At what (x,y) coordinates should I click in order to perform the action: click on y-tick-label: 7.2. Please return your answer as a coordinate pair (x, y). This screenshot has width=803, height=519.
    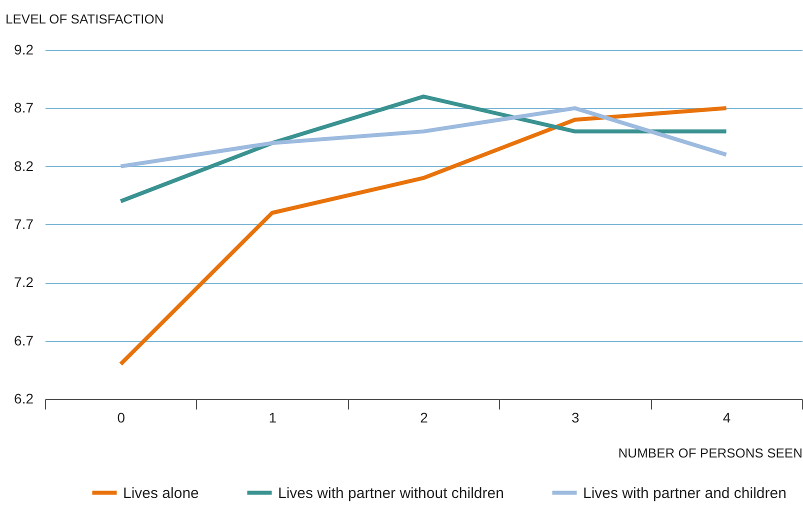
    Looking at the image, I should click on (24, 282).